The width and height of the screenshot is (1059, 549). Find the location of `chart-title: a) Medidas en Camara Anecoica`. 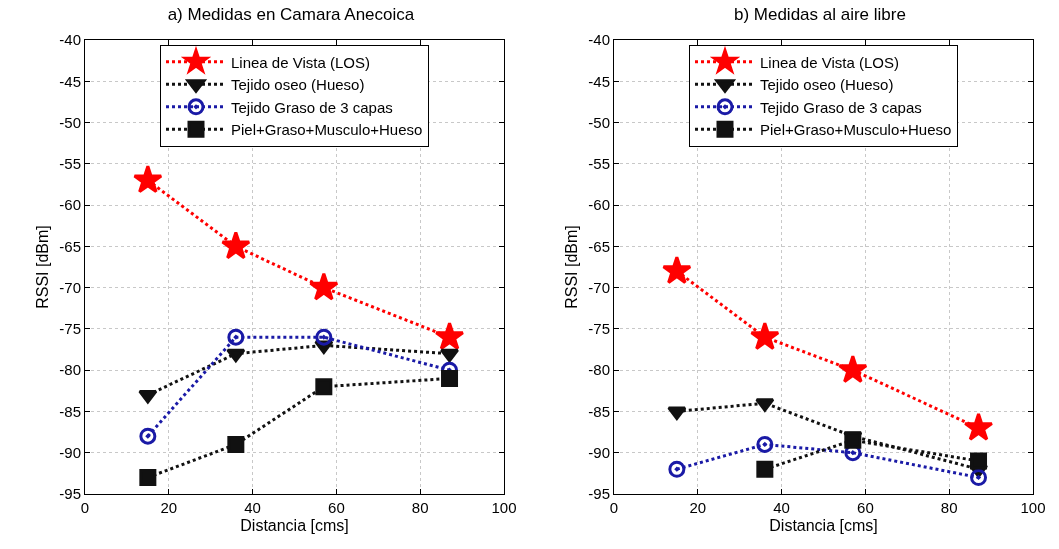

chart-title: a) Medidas en Camara Anecoica is located at coordinates (291, 15).